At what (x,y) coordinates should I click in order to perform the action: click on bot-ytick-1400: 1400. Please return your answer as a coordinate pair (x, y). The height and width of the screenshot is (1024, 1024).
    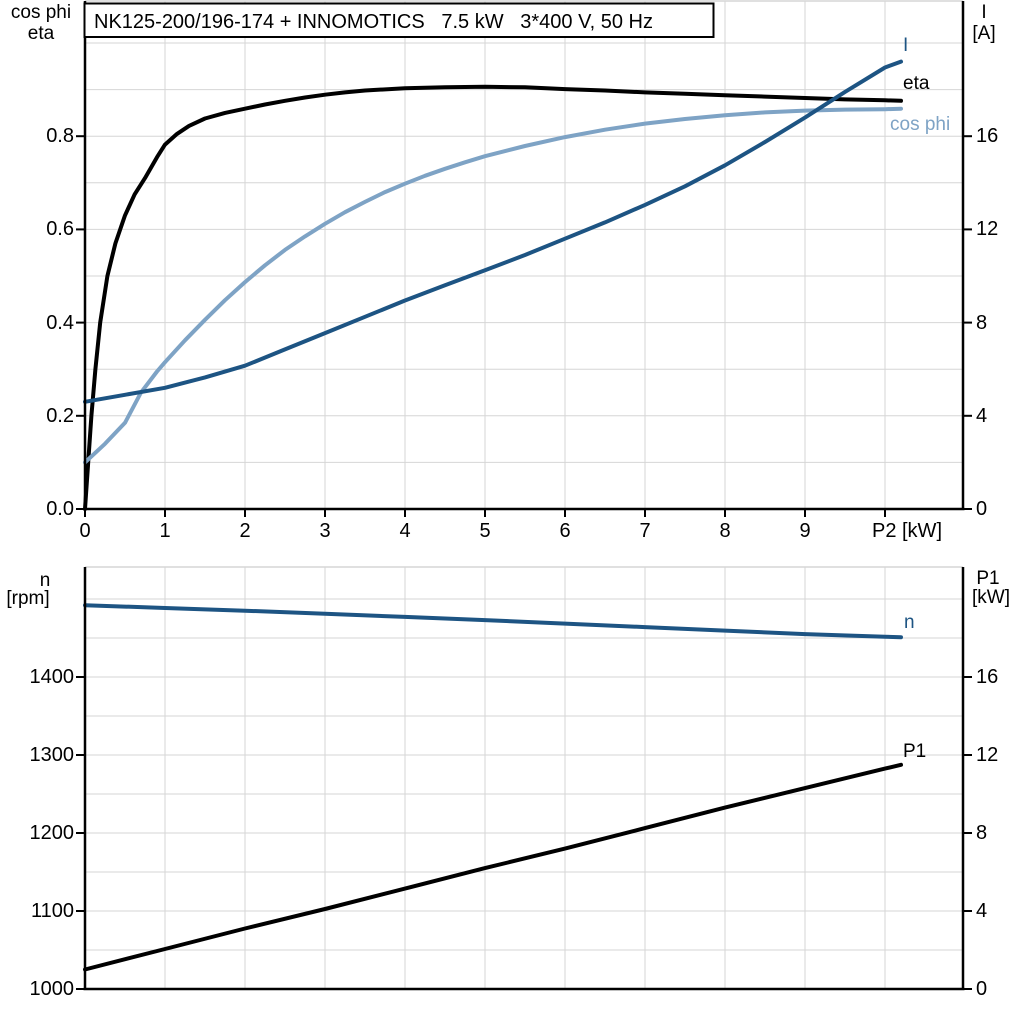
    Looking at the image, I should click on (52, 677).